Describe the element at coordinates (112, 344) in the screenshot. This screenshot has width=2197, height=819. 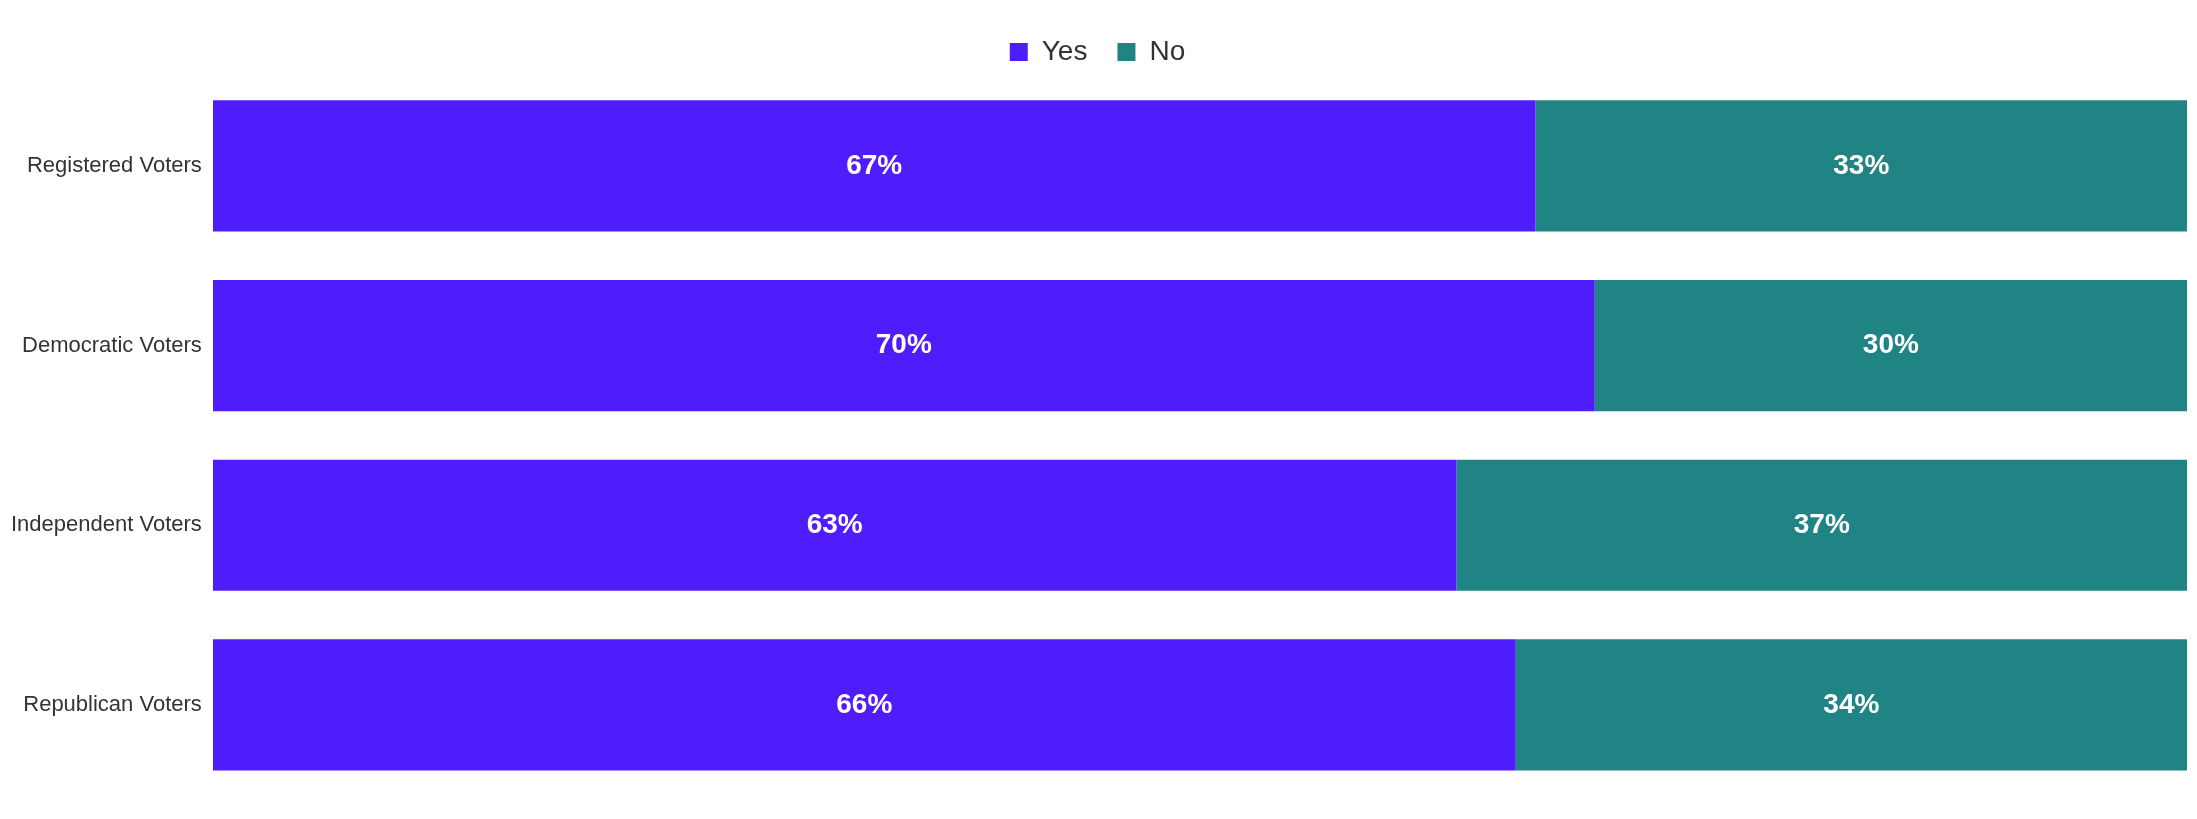
I see `y-tick-label: Democratic Voters` at that location.